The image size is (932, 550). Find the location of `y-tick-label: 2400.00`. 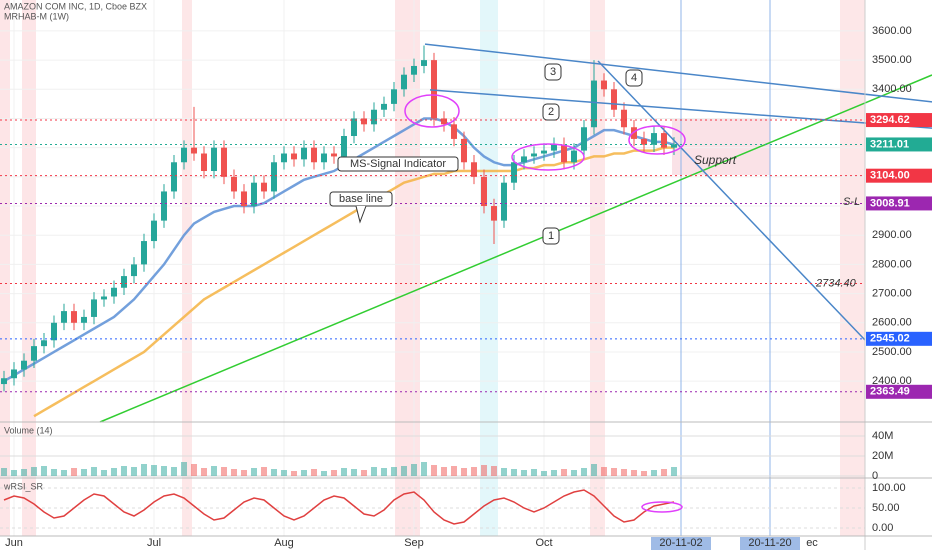

y-tick-label: 2400.00 is located at coordinates (892, 381).